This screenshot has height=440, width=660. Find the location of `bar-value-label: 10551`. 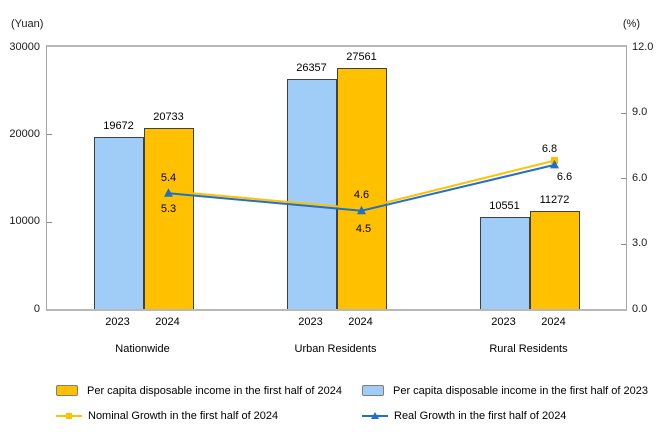

bar-value-label: 10551 is located at coordinates (504, 205).